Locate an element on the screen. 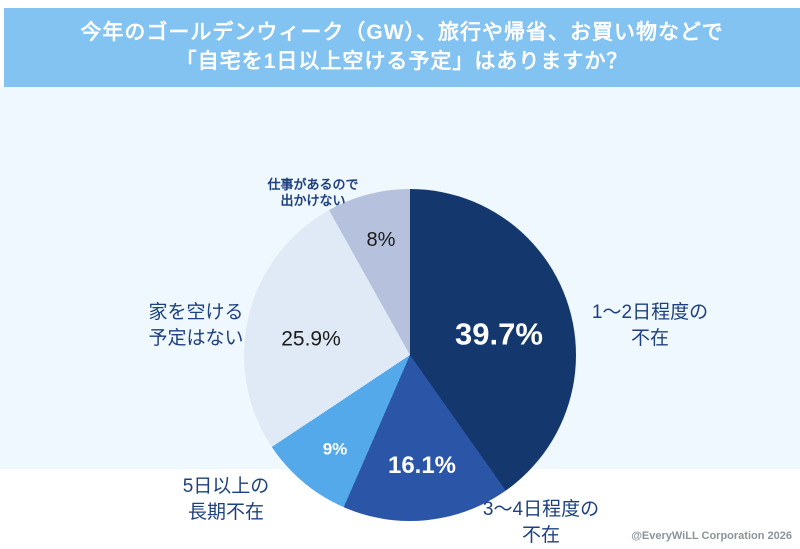  callout-1-2days-line2: 不在 is located at coordinates (650, 338).